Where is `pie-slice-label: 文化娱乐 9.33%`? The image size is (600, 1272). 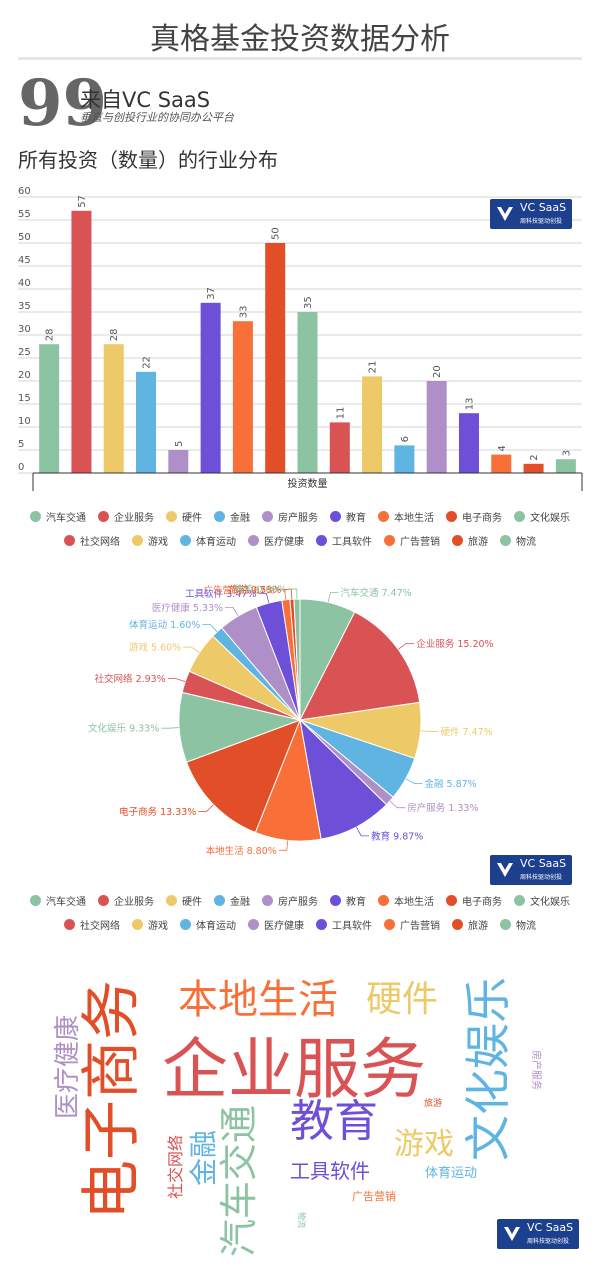 pie-slice-label: 文化娱乐 9.33% is located at coordinates (123, 729).